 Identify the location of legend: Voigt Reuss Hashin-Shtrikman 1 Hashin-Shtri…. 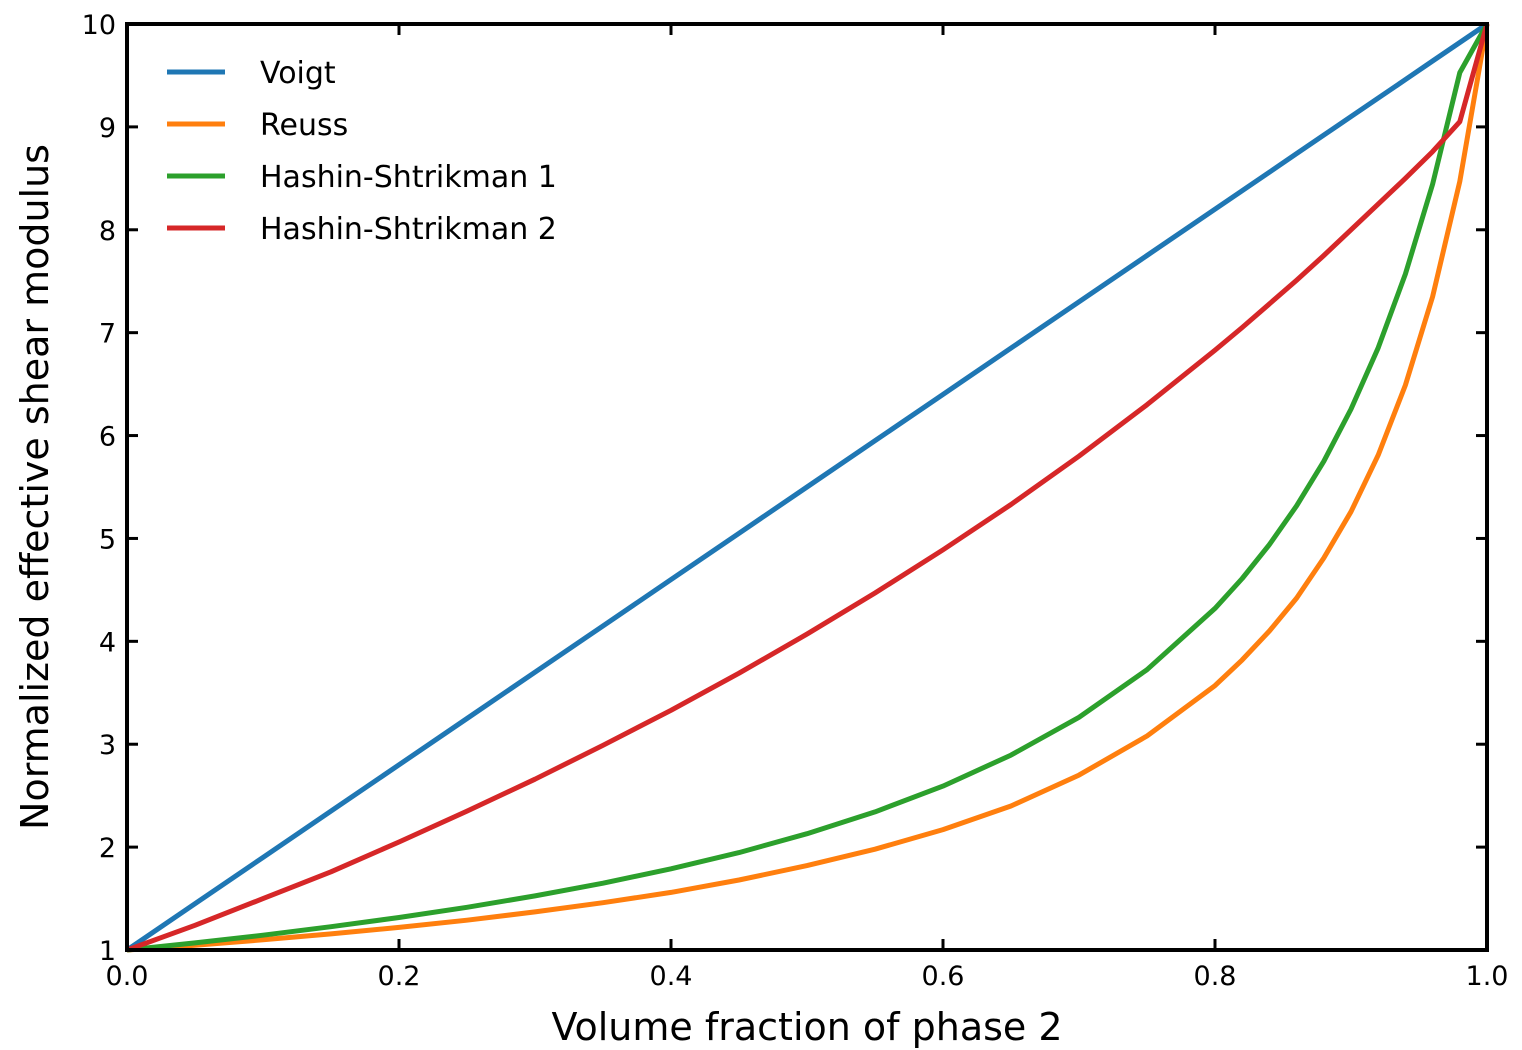
(362, 151).